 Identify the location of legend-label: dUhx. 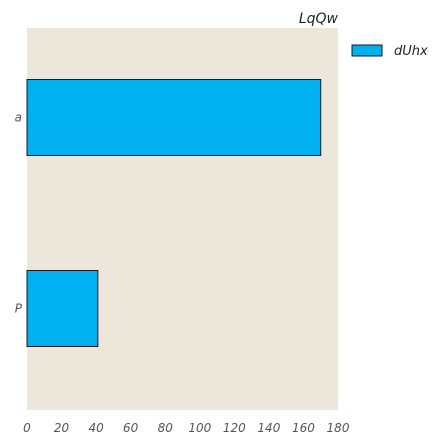
(411, 51).